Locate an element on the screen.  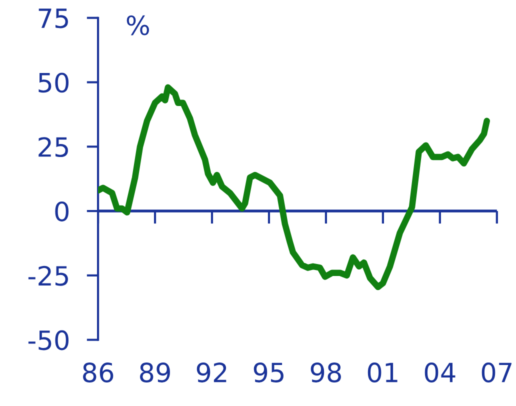
y-axis-title: % is located at coordinates (138, 25).